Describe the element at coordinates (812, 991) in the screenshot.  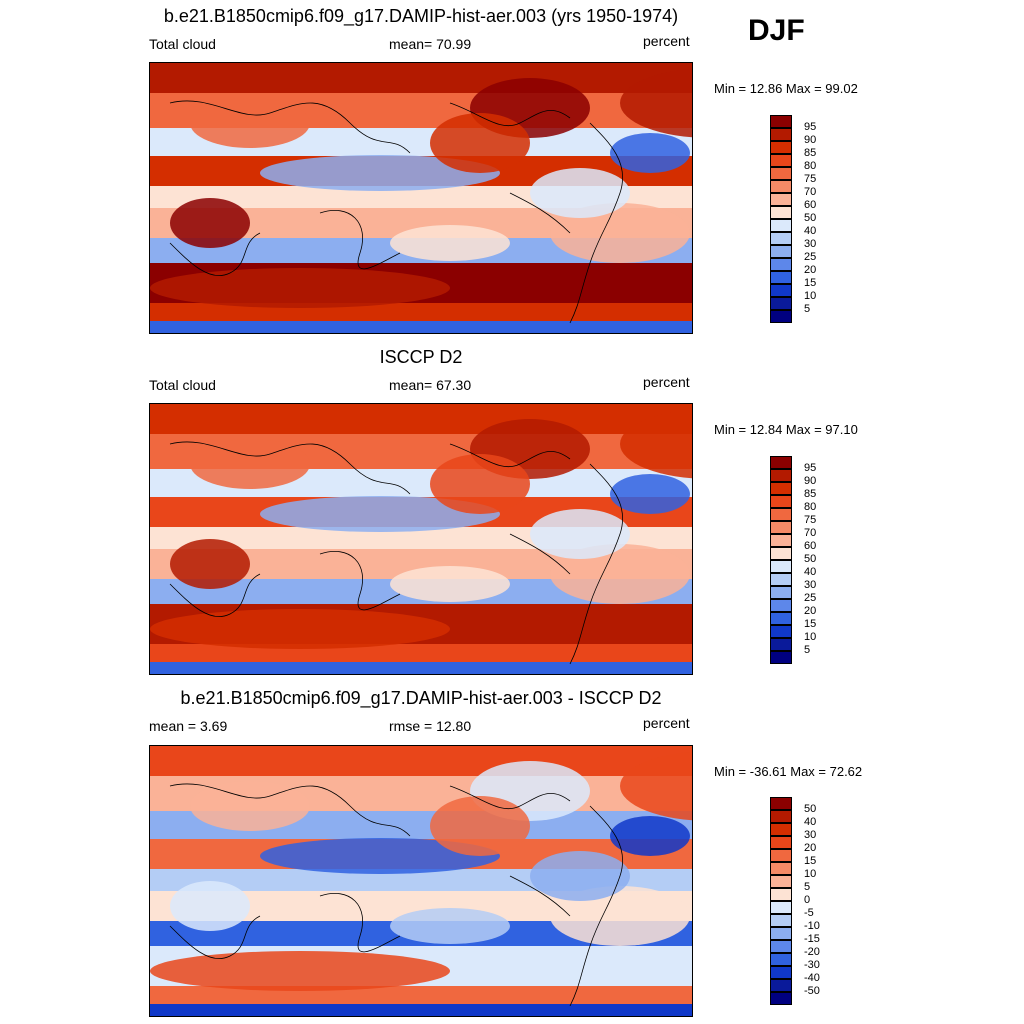
I see `colorbar-tick-label: -50` at that location.